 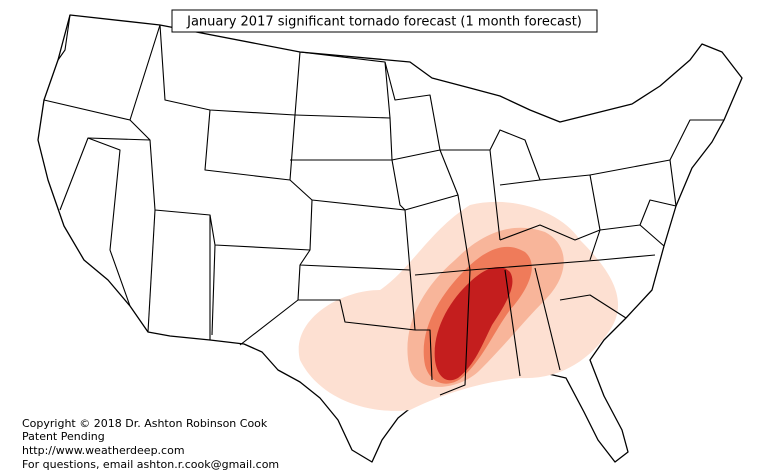 I want to click on forecast-zone-peak, so click(x=473, y=324).